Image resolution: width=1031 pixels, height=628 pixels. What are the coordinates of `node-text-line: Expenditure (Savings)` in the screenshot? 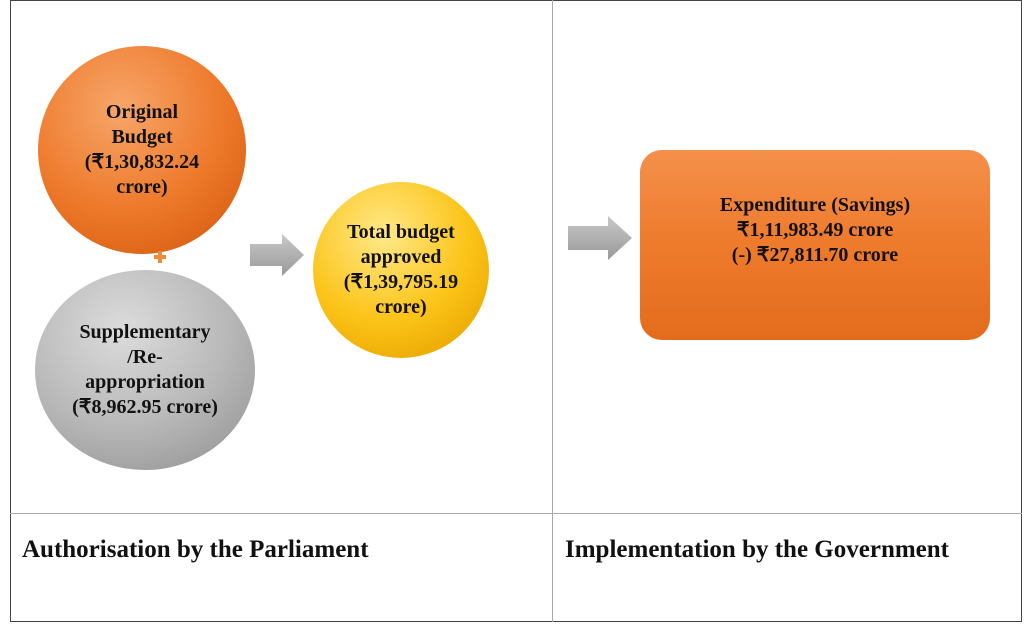 It's located at (815, 204).